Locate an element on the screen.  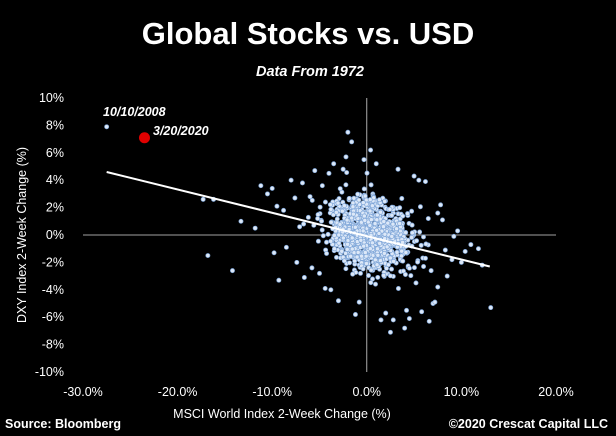
annotations: 10/10/2008 3/20/2020 is located at coordinates (156, 124).